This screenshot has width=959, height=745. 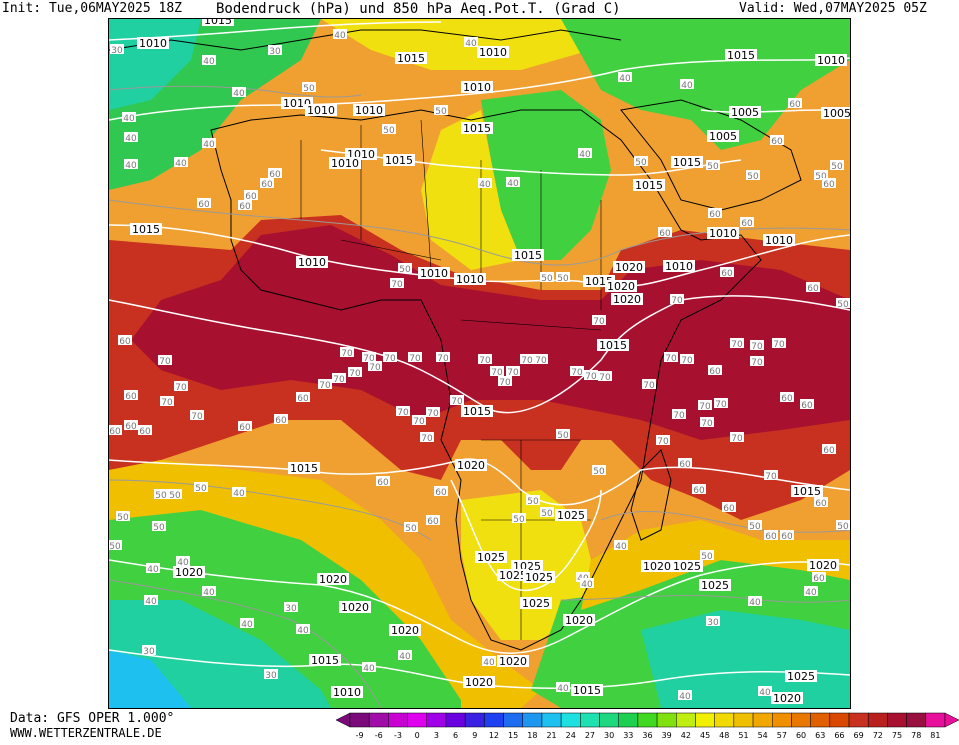 What do you see at coordinates (839, 735) in the screenshot?
I see `legend-tick-label: 66` at bounding box center [839, 735].